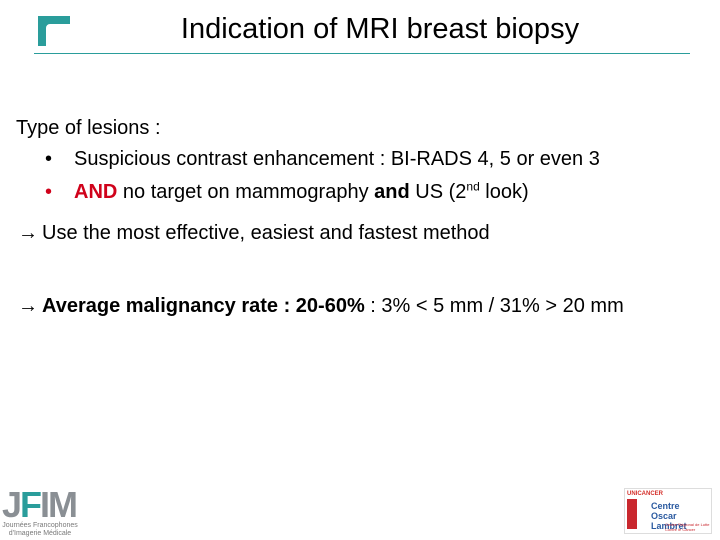 The image size is (720, 540). I want to click on intro-text: Type of lesions :, so click(88, 128).